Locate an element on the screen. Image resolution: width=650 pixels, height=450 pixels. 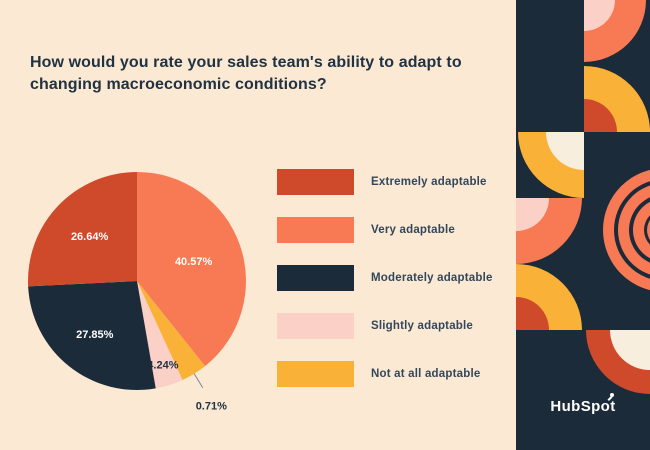
pie-slice-moderately-adaptable is located at coordinates (92, 336).